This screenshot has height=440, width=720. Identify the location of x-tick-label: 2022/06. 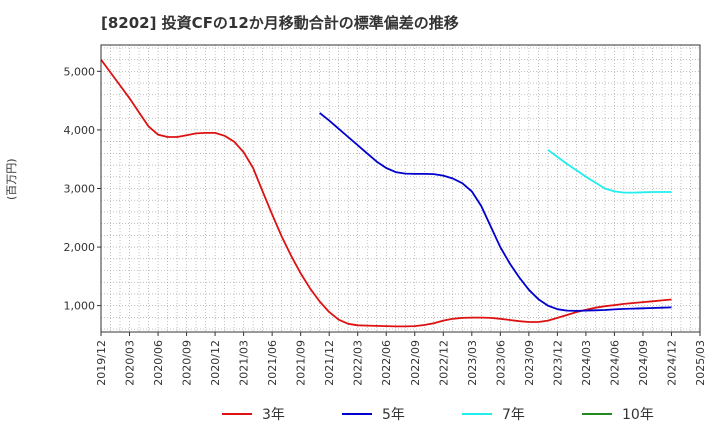
(386, 363).